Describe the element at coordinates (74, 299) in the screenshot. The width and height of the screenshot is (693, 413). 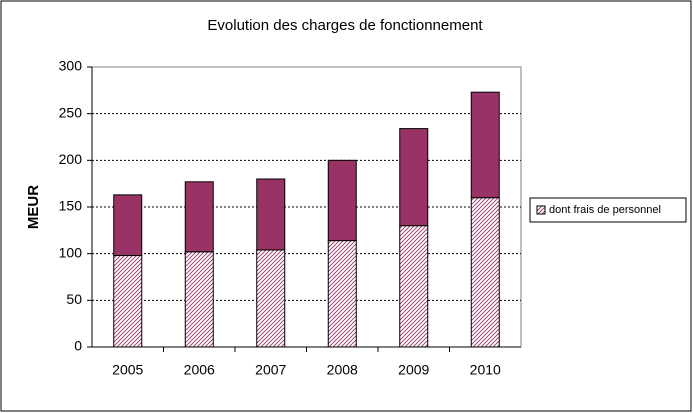
I see `y-tick-label: 50` at that location.